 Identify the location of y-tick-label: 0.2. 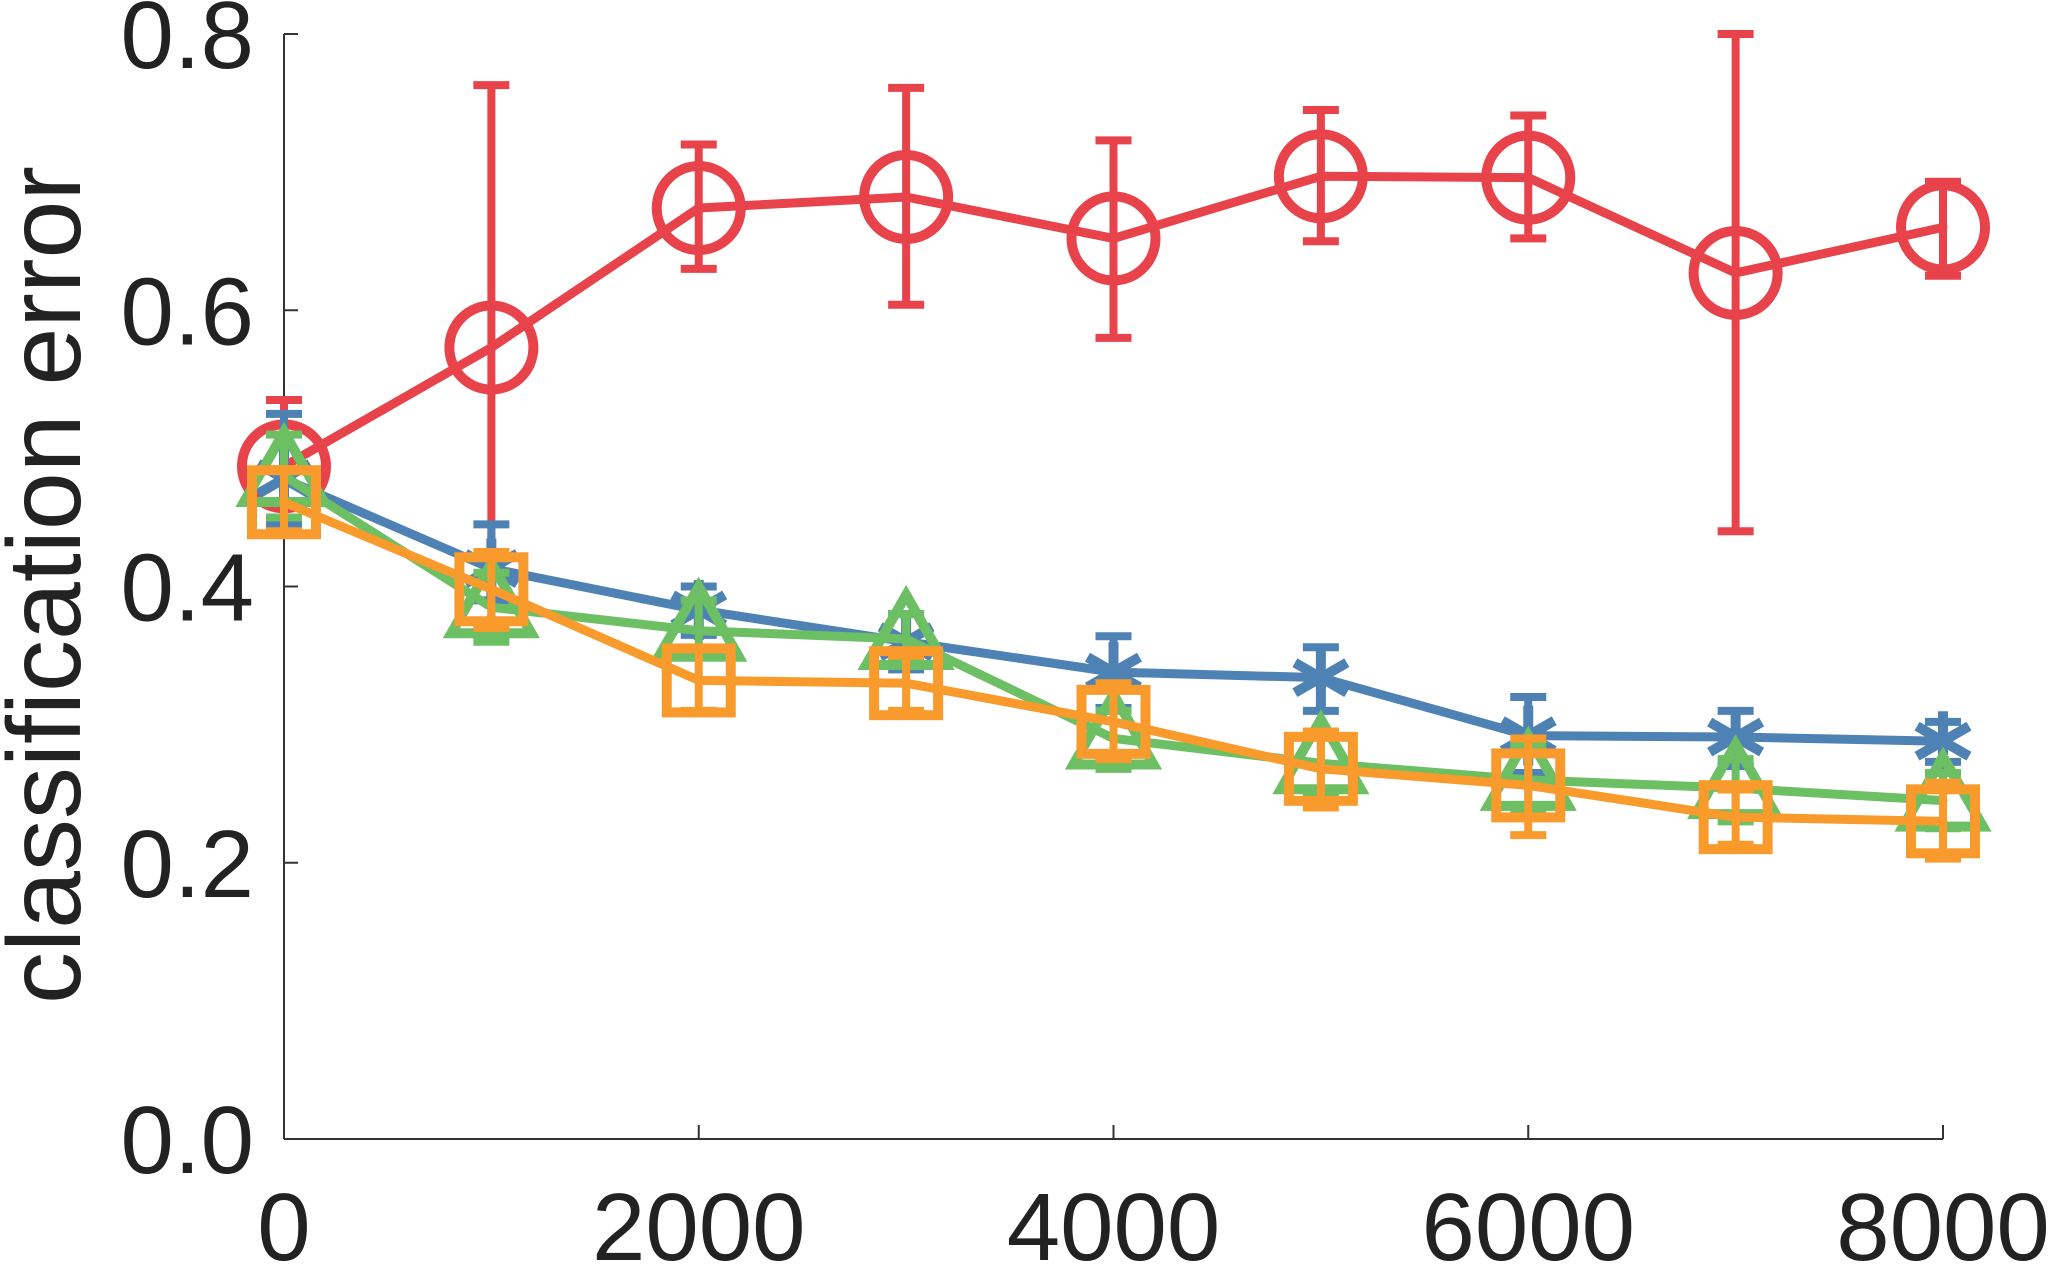
(187, 864).